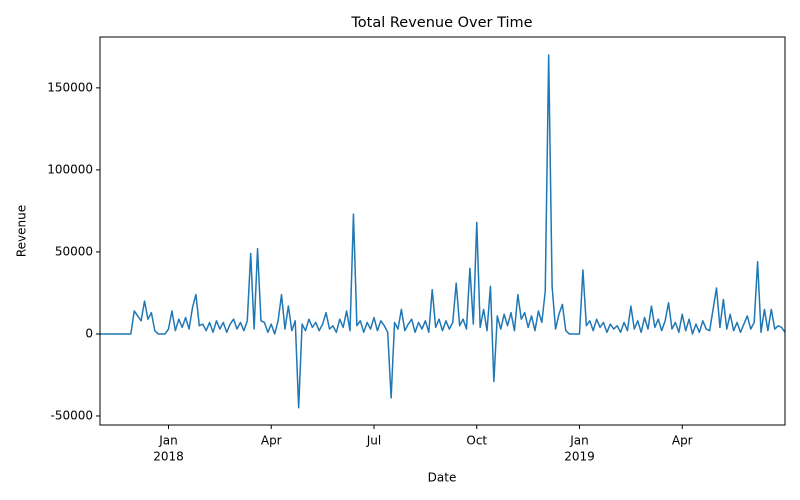  What do you see at coordinates (373, 441) in the screenshot?
I see `x-tick-label: Jul` at bounding box center [373, 441].